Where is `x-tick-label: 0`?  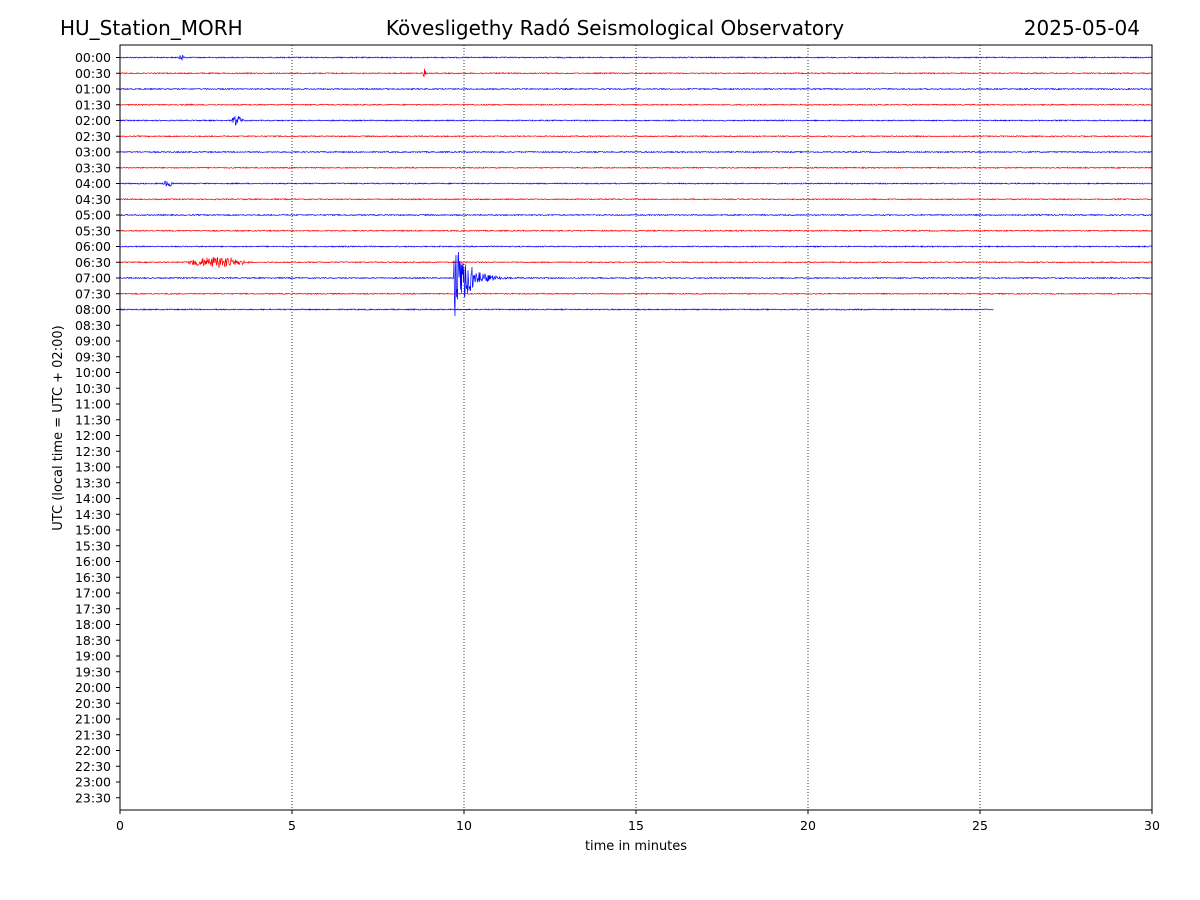
x-tick-label: 0 is located at coordinates (120, 825).